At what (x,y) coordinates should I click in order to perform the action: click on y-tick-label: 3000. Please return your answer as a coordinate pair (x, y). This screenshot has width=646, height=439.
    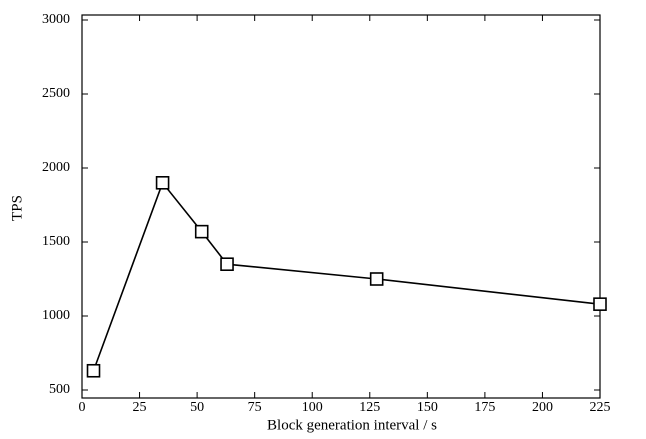
    Looking at the image, I should click on (56, 19).